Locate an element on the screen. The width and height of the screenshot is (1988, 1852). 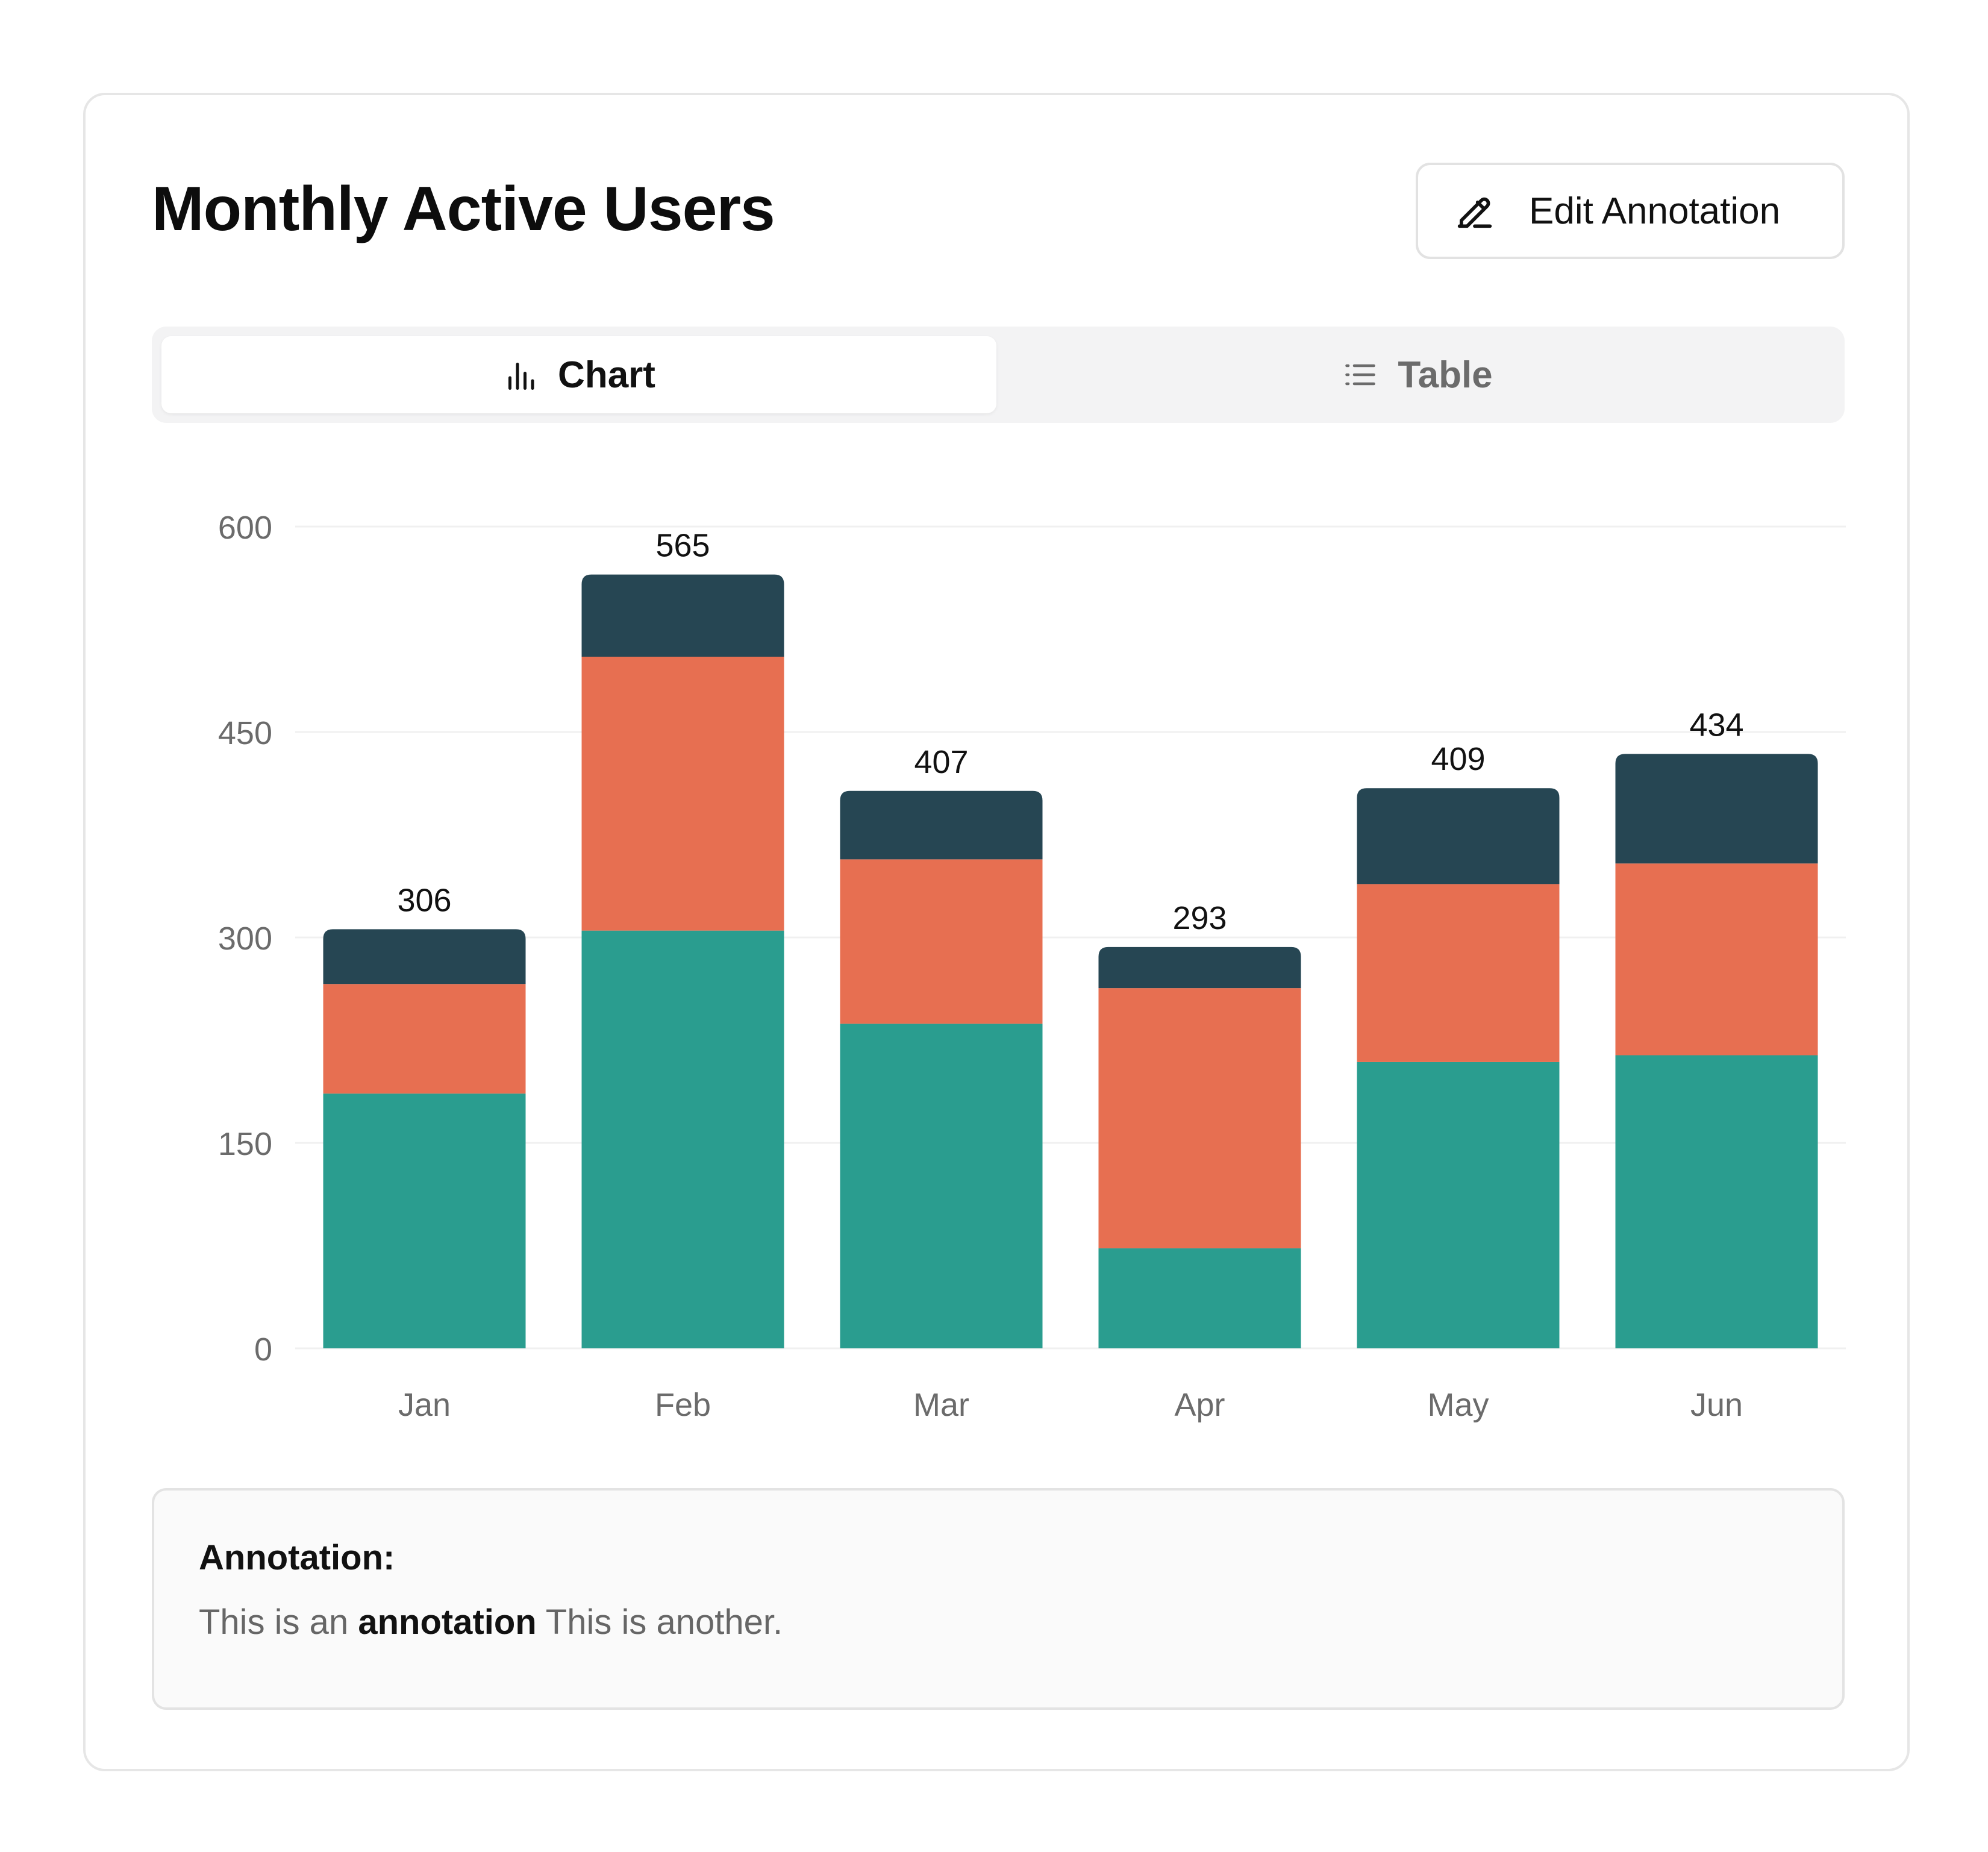
edit-annotation-button: Edit Annotation is located at coordinates (1630, 211).